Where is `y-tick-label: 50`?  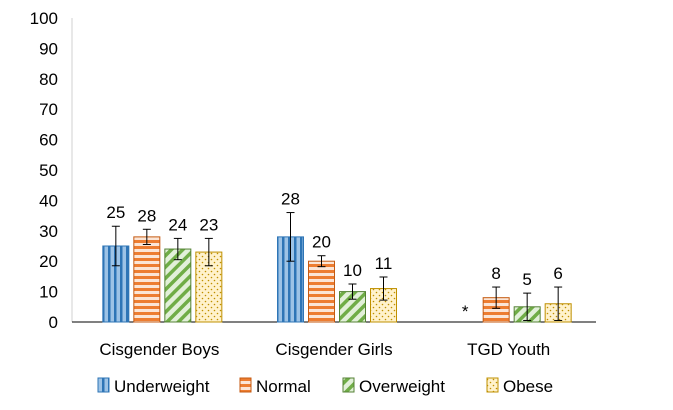 y-tick-label: 50 is located at coordinates (48, 170).